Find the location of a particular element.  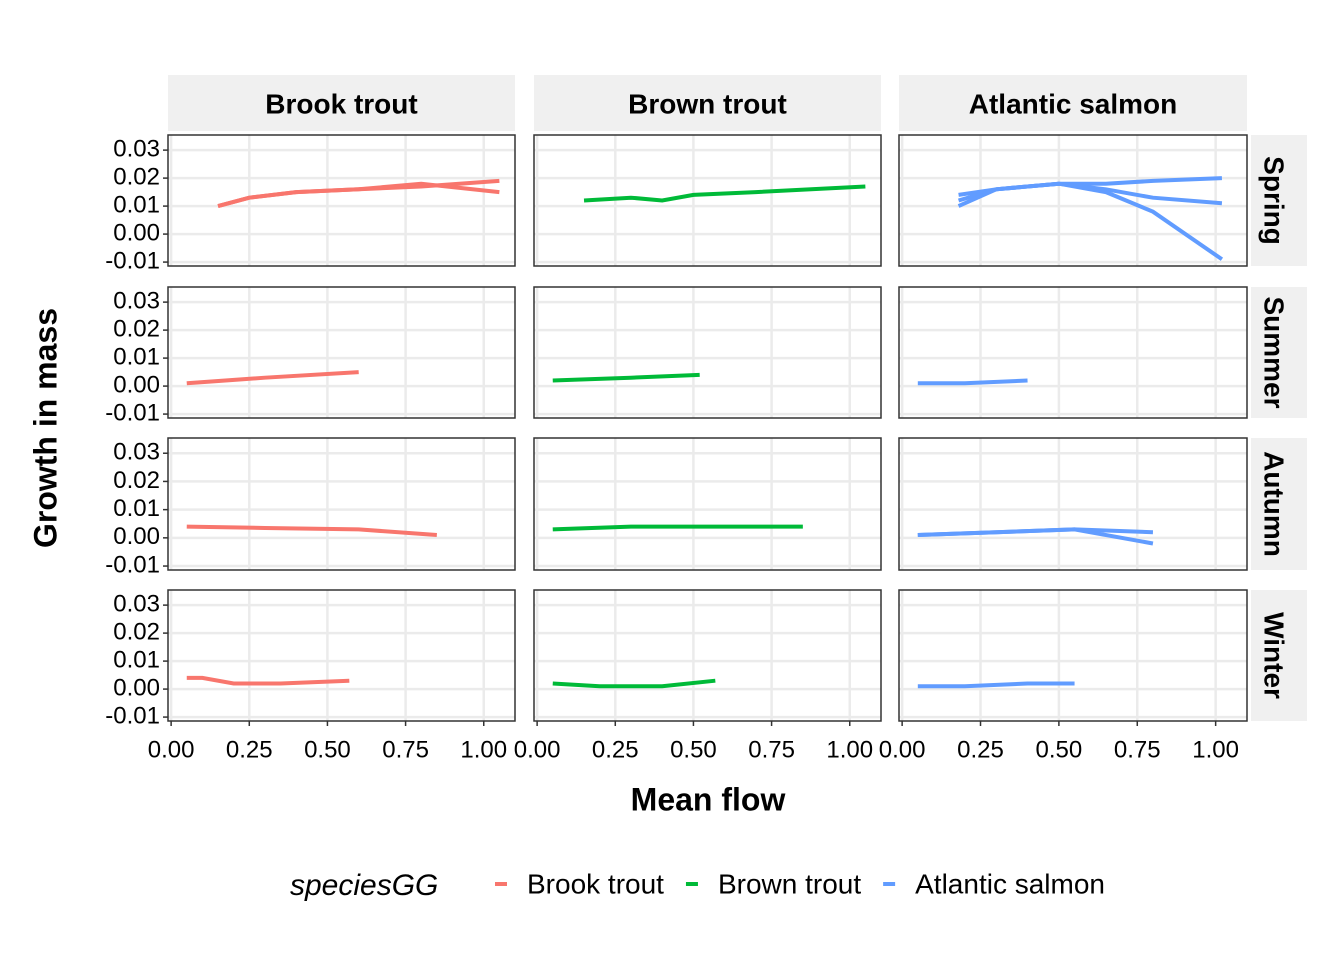

strip-label: Spring is located at coordinates (1274, 200).